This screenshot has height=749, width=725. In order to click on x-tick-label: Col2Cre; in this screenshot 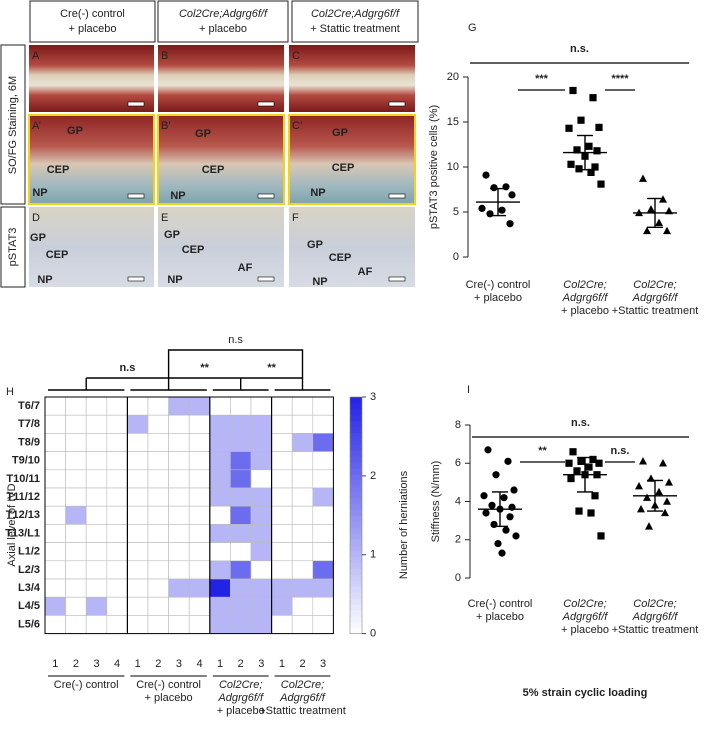, I will do `click(584, 285)`.